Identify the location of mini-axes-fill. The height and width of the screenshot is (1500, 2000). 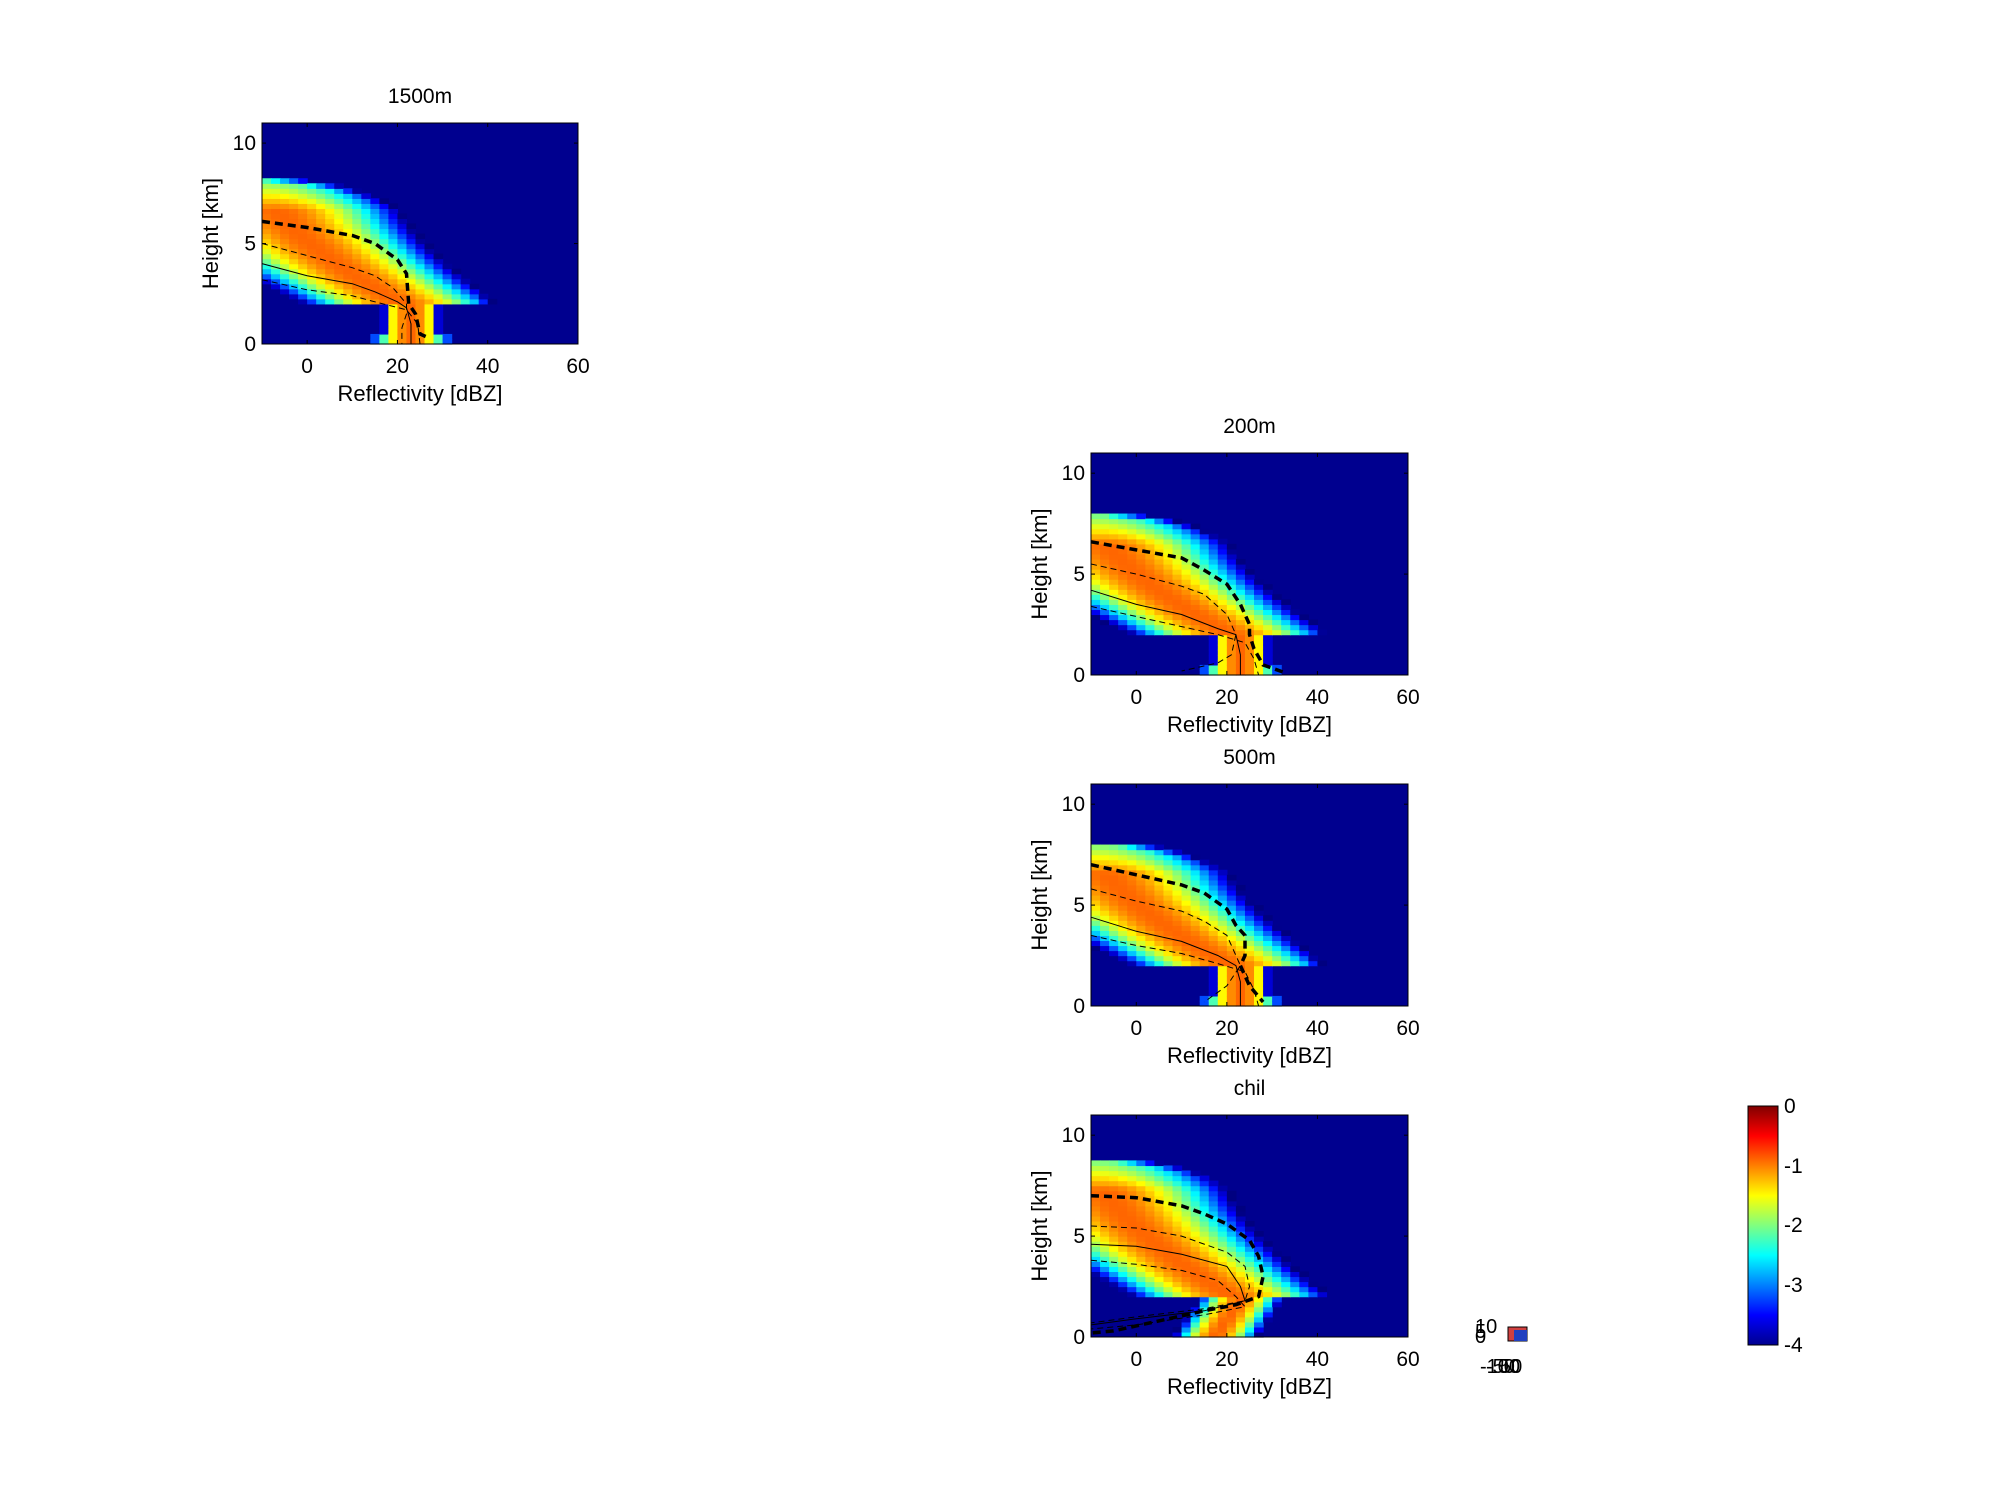
(1520, 1335).